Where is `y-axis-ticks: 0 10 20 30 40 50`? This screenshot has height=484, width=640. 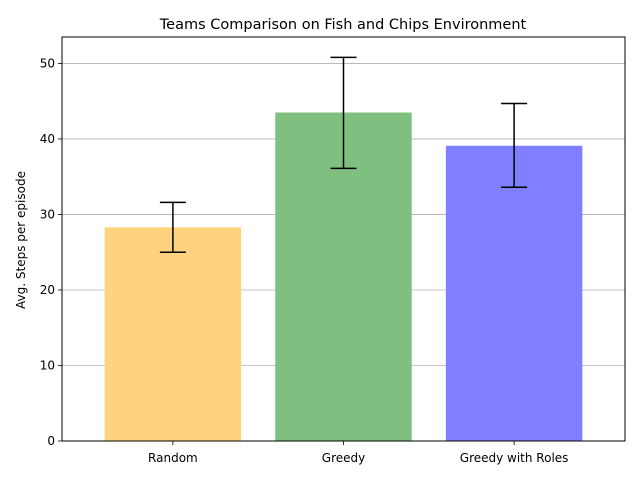 y-axis-ticks: 0 10 20 30 40 50 is located at coordinates (51, 252).